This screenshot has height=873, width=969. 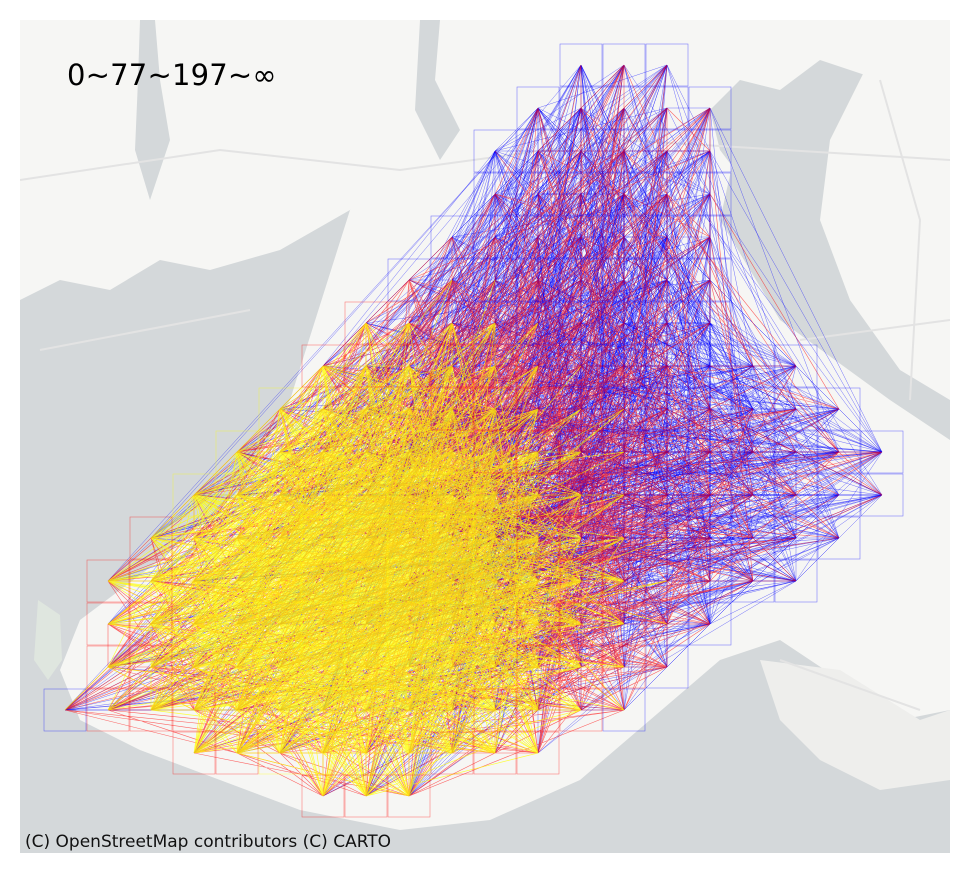 What do you see at coordinates (208, 842) in the screenshot?
I see `attribution-text: (C) OpenStreetMap contributors (C) CARTO` at bounding box center [208, 842].